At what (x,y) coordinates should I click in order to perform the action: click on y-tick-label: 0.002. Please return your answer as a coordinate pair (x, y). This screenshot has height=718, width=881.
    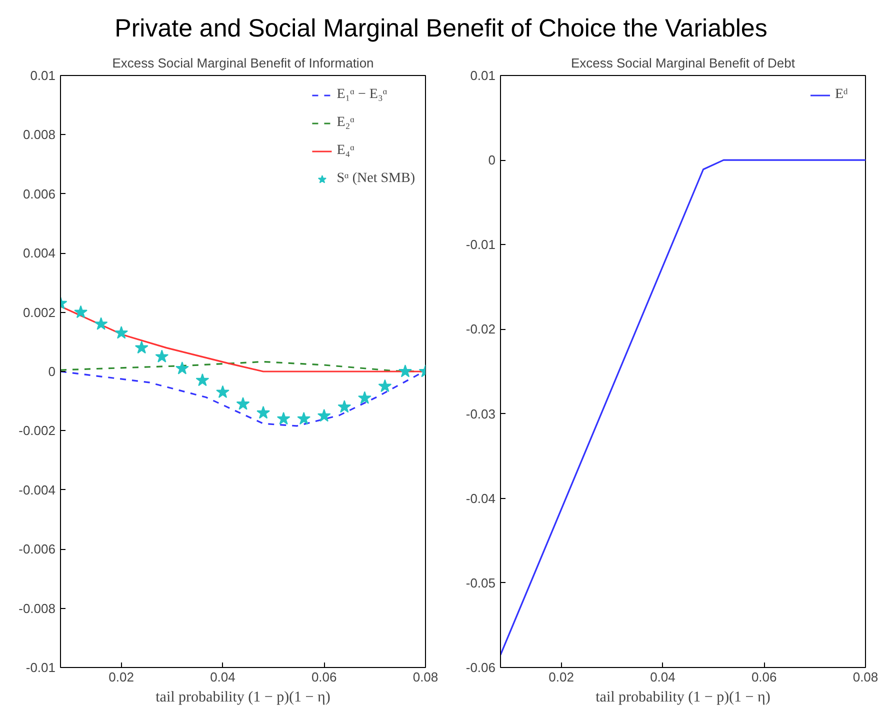
    Looking at the image, I should click on (39, 312).